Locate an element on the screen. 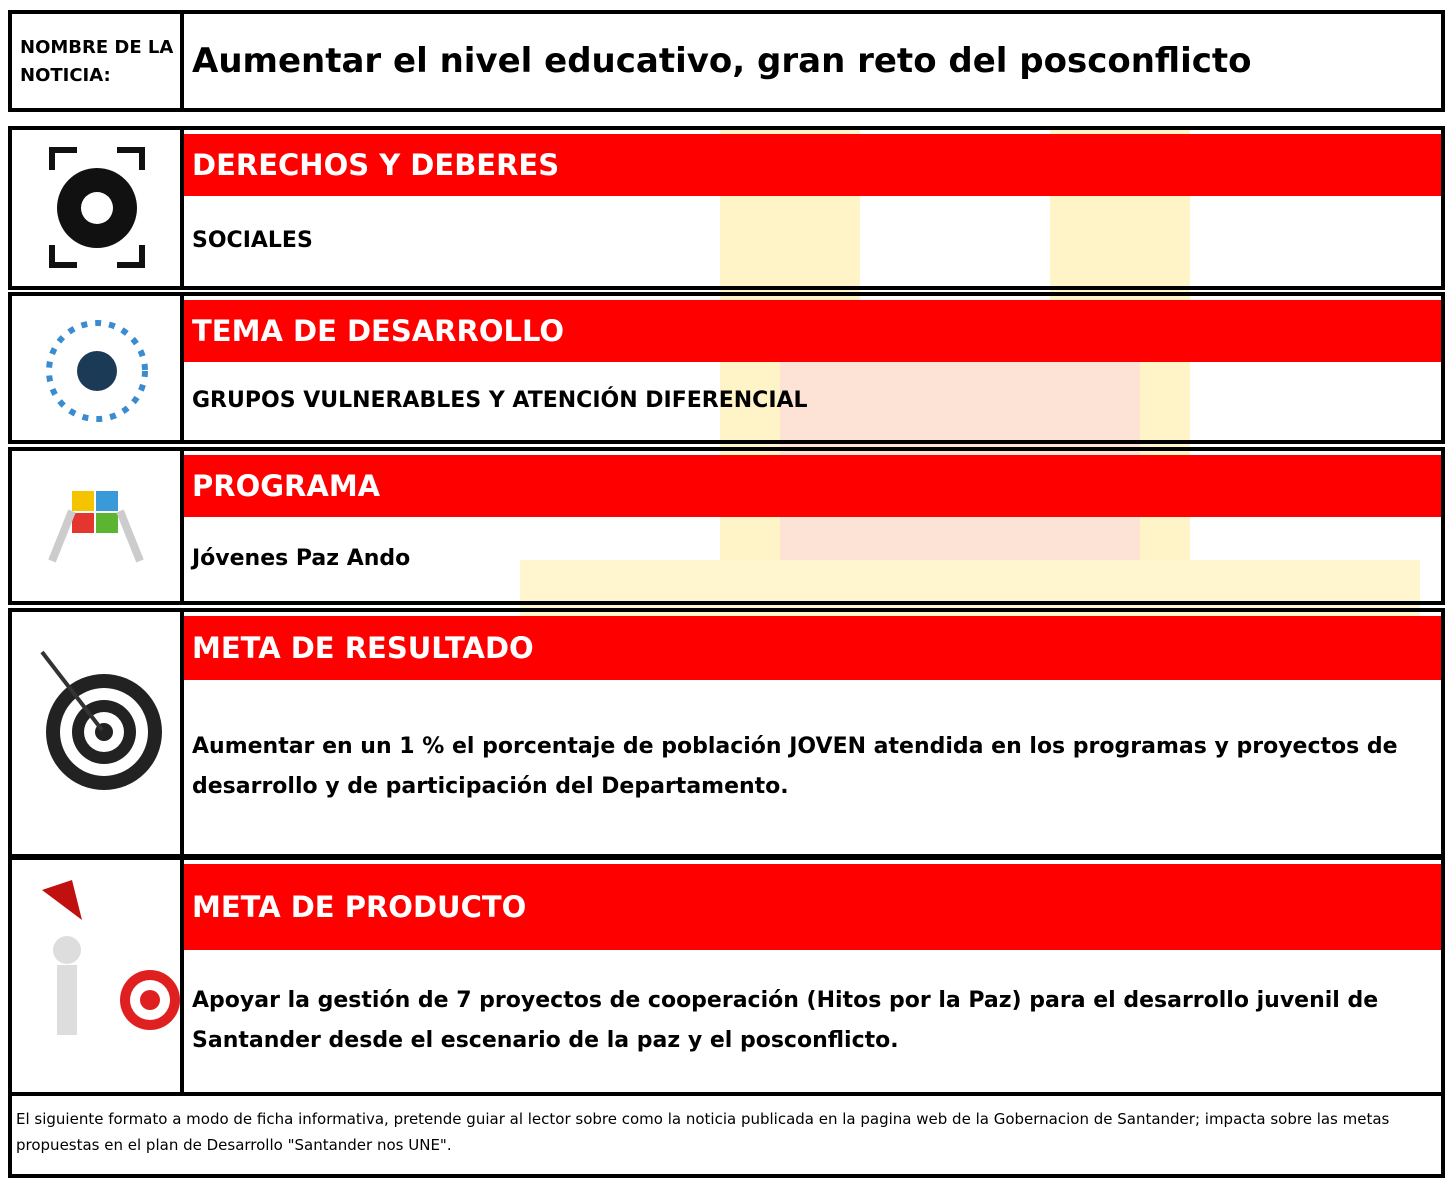 This screenshot has height=1178, width=1445. section-heading: DERECHOS Y DEBERES is located at coordinates (812, 165).